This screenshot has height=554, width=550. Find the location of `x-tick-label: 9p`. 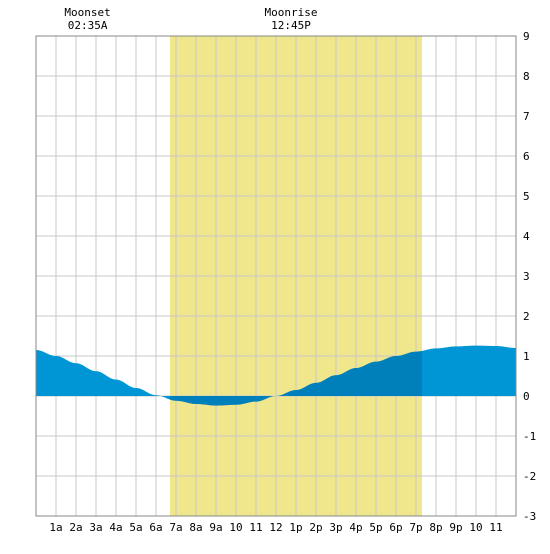

x-tick-label: 9p is located at coordinates (455, 527).